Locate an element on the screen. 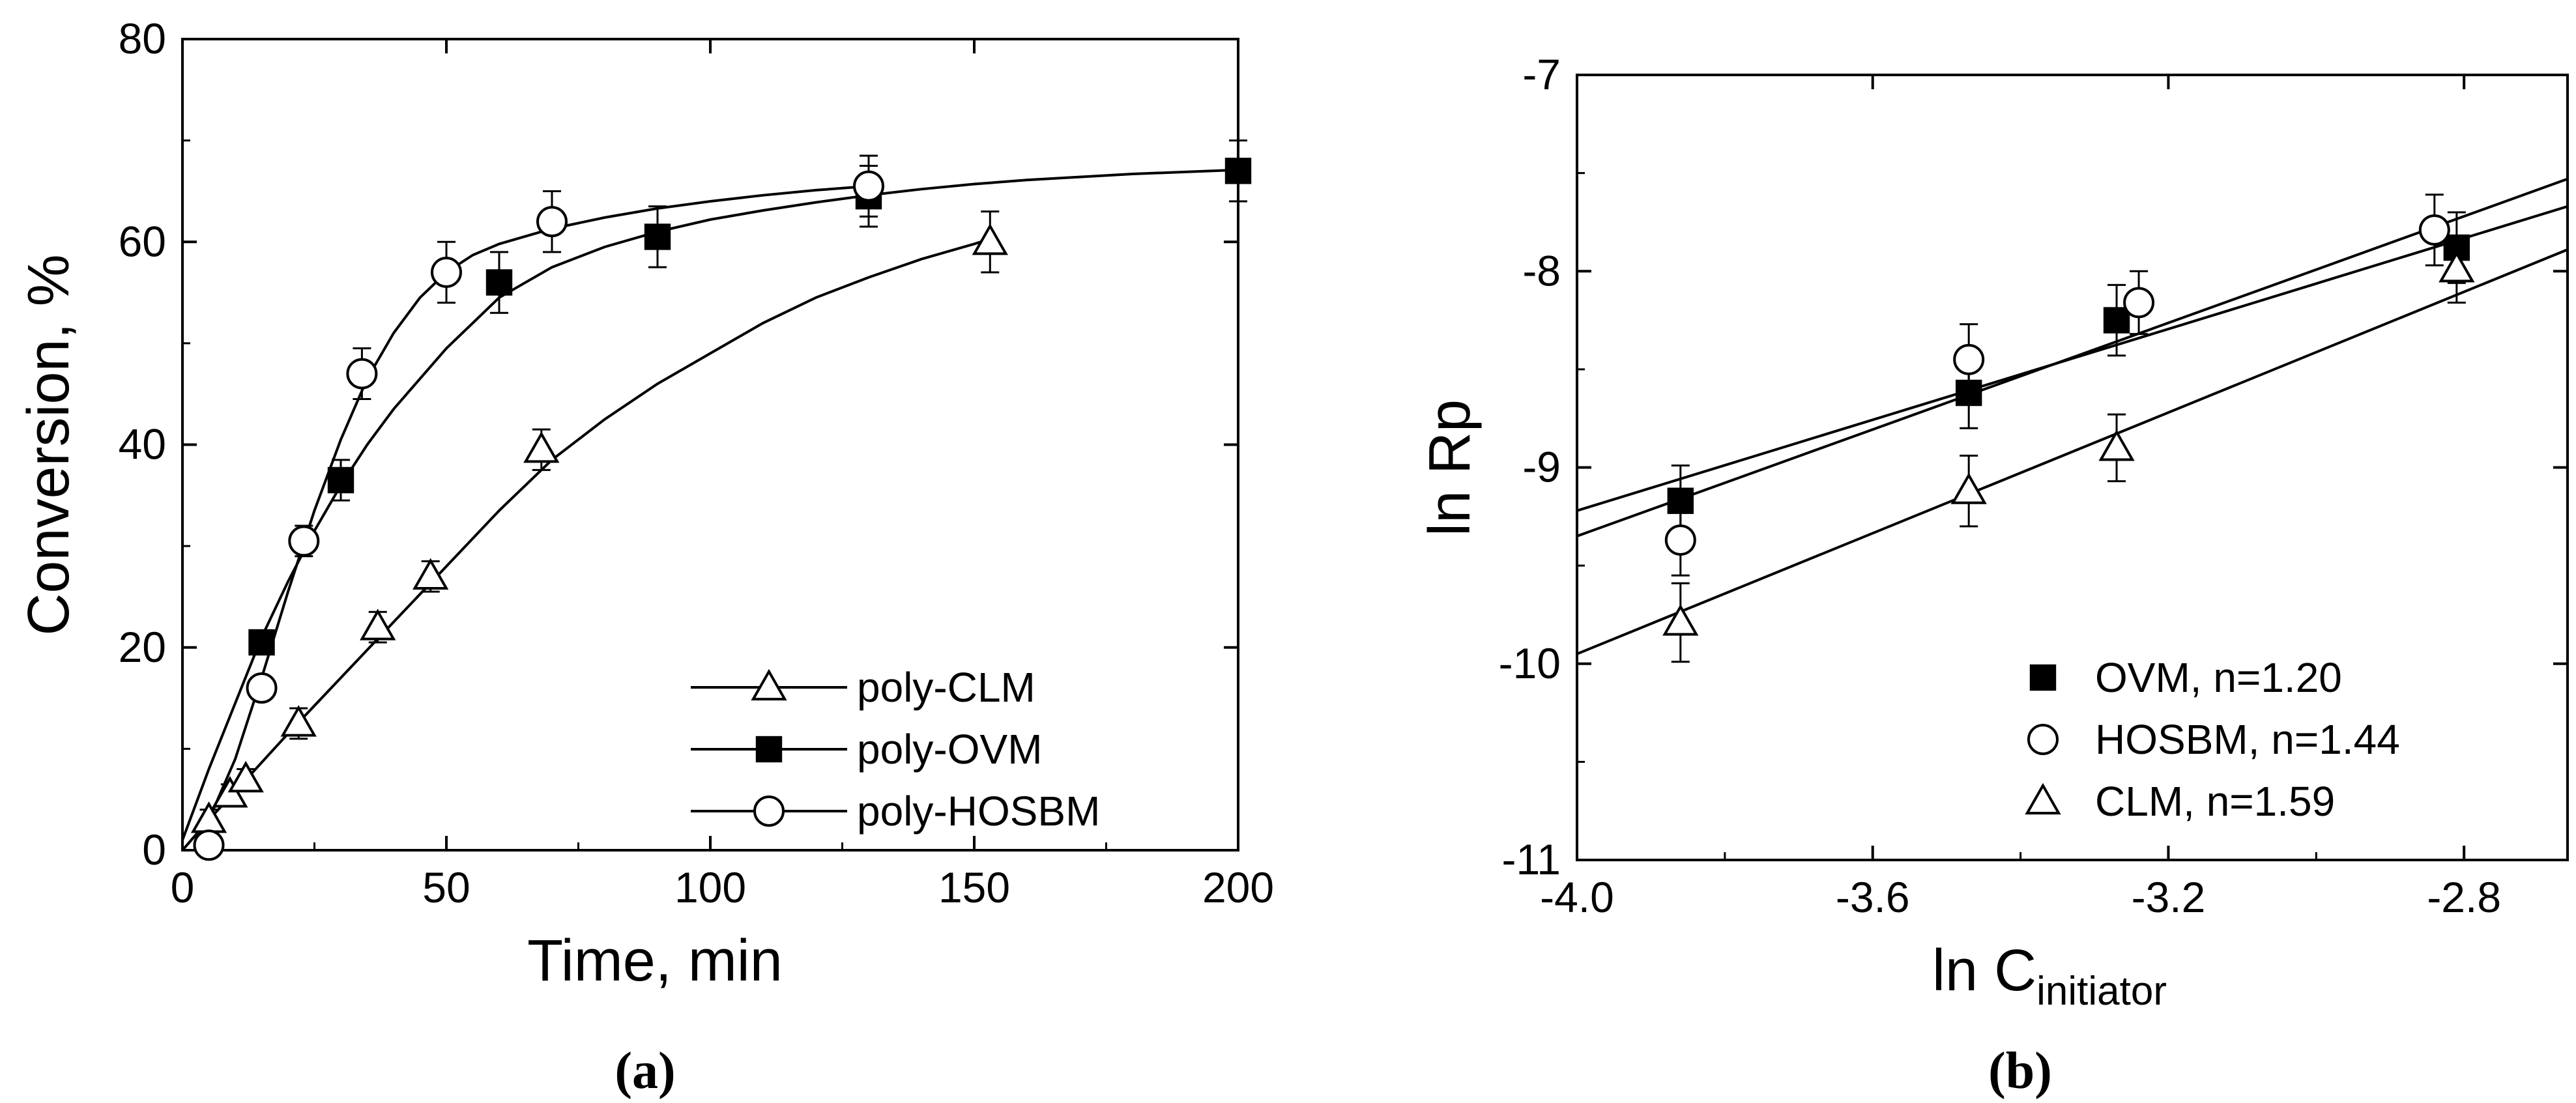 Image resolution: width=2576 pixels, height=1103 pixels. y-tick-label: -11 is located at coordinates (1531, 859).